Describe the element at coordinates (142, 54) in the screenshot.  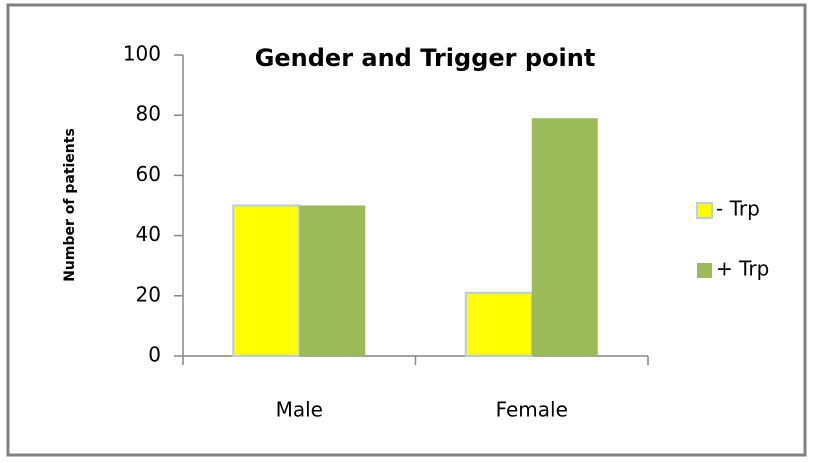
I see `y-tick-label: 100` at that location.